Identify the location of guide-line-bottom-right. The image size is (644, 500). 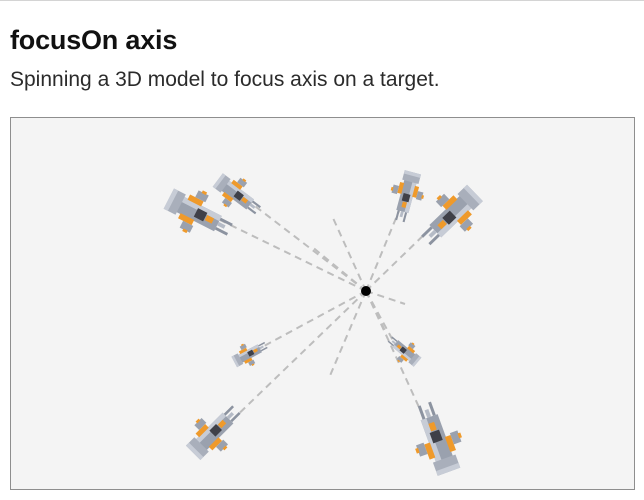
(394, 353).